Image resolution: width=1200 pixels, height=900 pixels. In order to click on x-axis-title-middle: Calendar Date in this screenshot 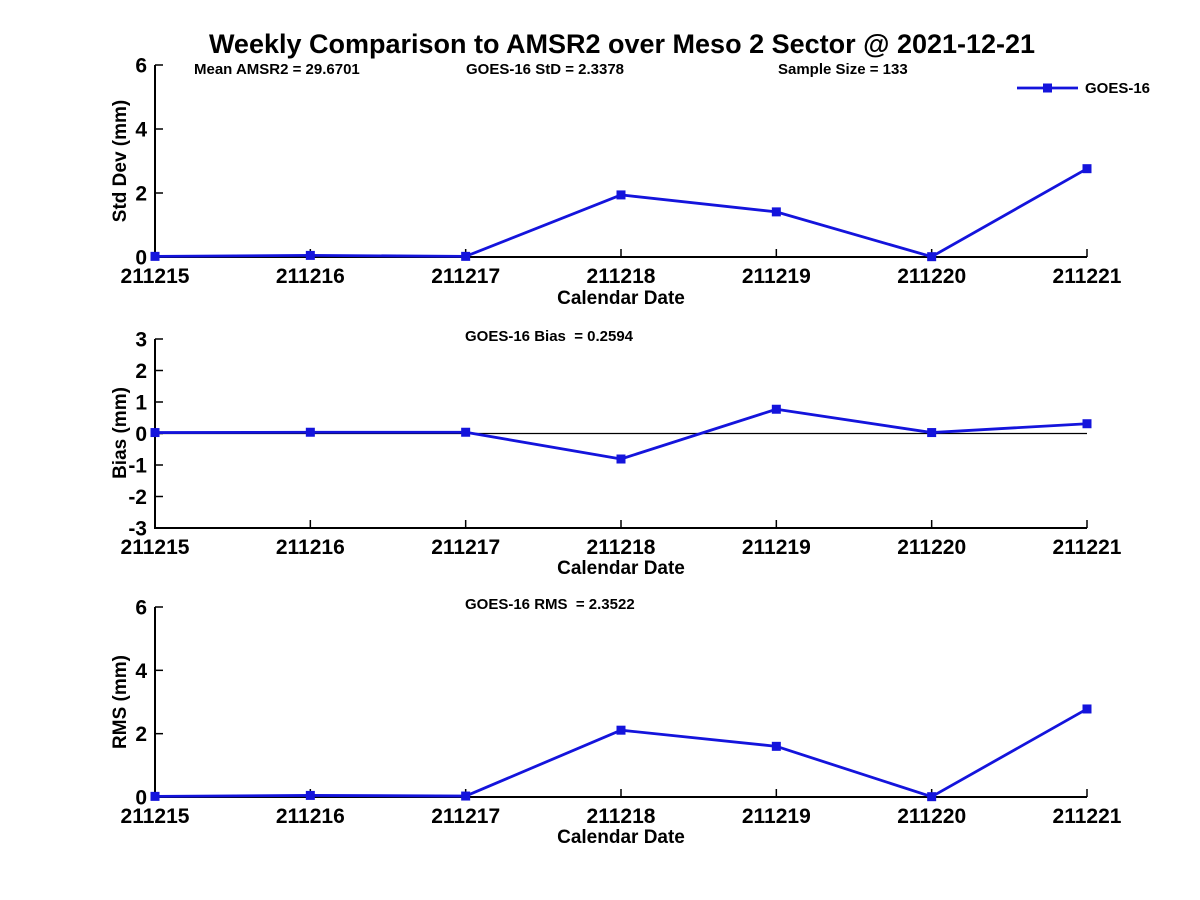, I will do `click(621, 568)`.